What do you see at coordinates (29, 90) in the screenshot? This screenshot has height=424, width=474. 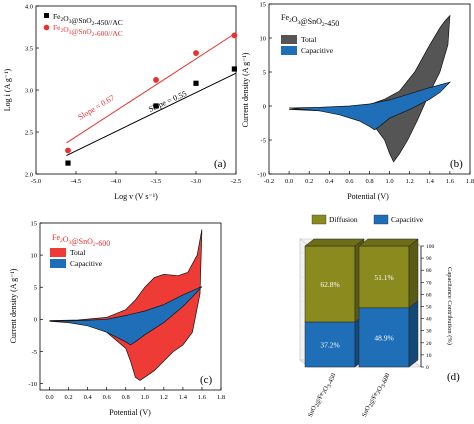 I see `y-tick-label: 3.0` at bounding box center [29, 90].